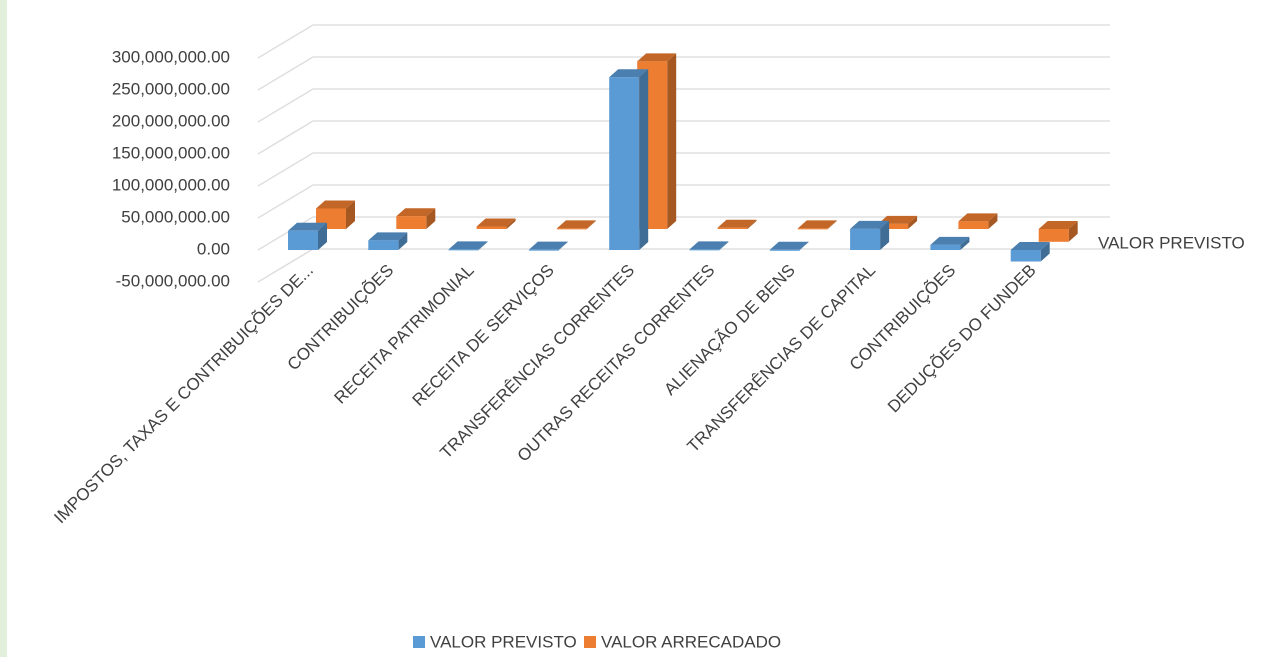 Image resolution: width=1267 pixels, height=662 pixels. Describe the element at coordinates (175, 216) in the screenshot. I see `y-tick-label: 50,000,000.00` at that location.